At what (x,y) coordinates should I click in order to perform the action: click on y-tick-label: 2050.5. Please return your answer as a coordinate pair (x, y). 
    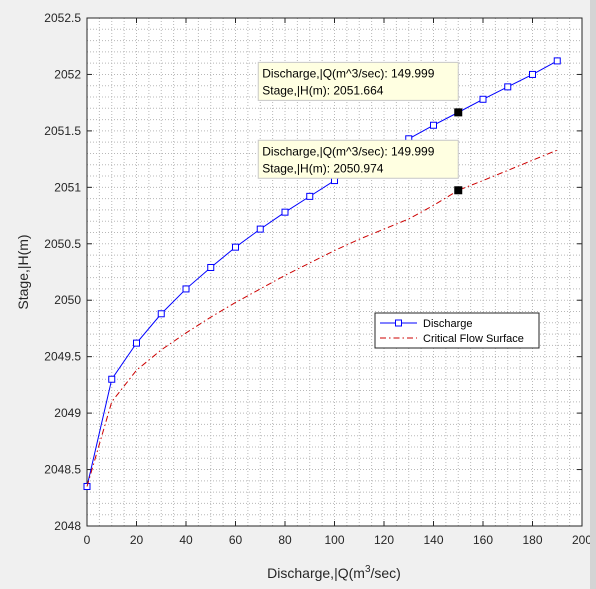
    Looking at the image, I should click on (62, 244).